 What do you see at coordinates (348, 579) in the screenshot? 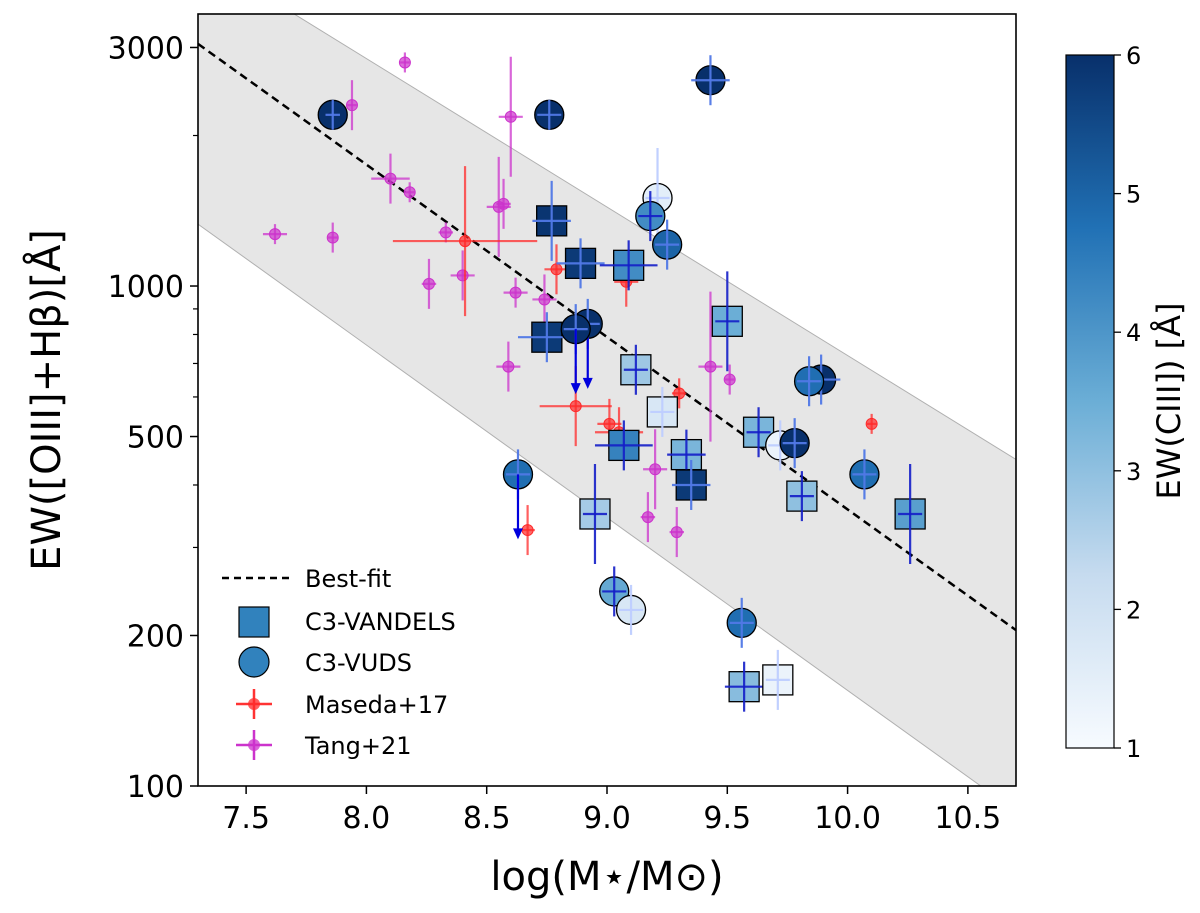
I see `legend-label-best-fit: Best-fit` at bounding box center [348, 579].